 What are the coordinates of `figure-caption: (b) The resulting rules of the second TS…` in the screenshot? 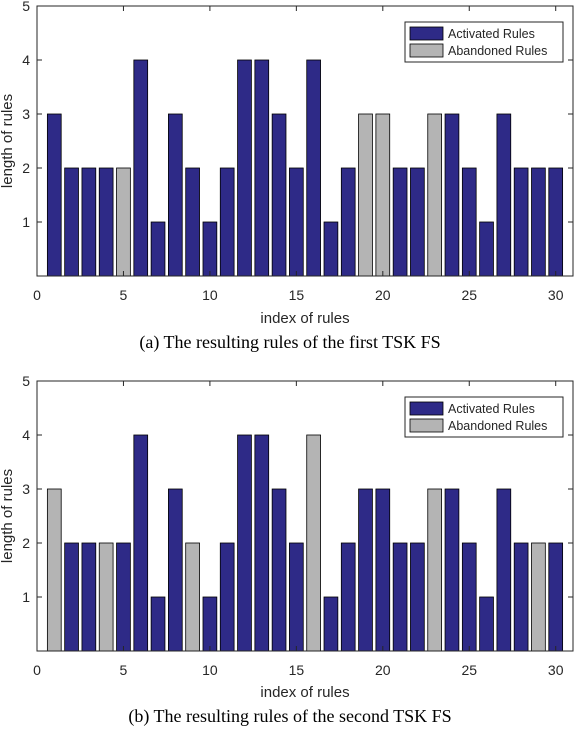 It's located at (289, 716).